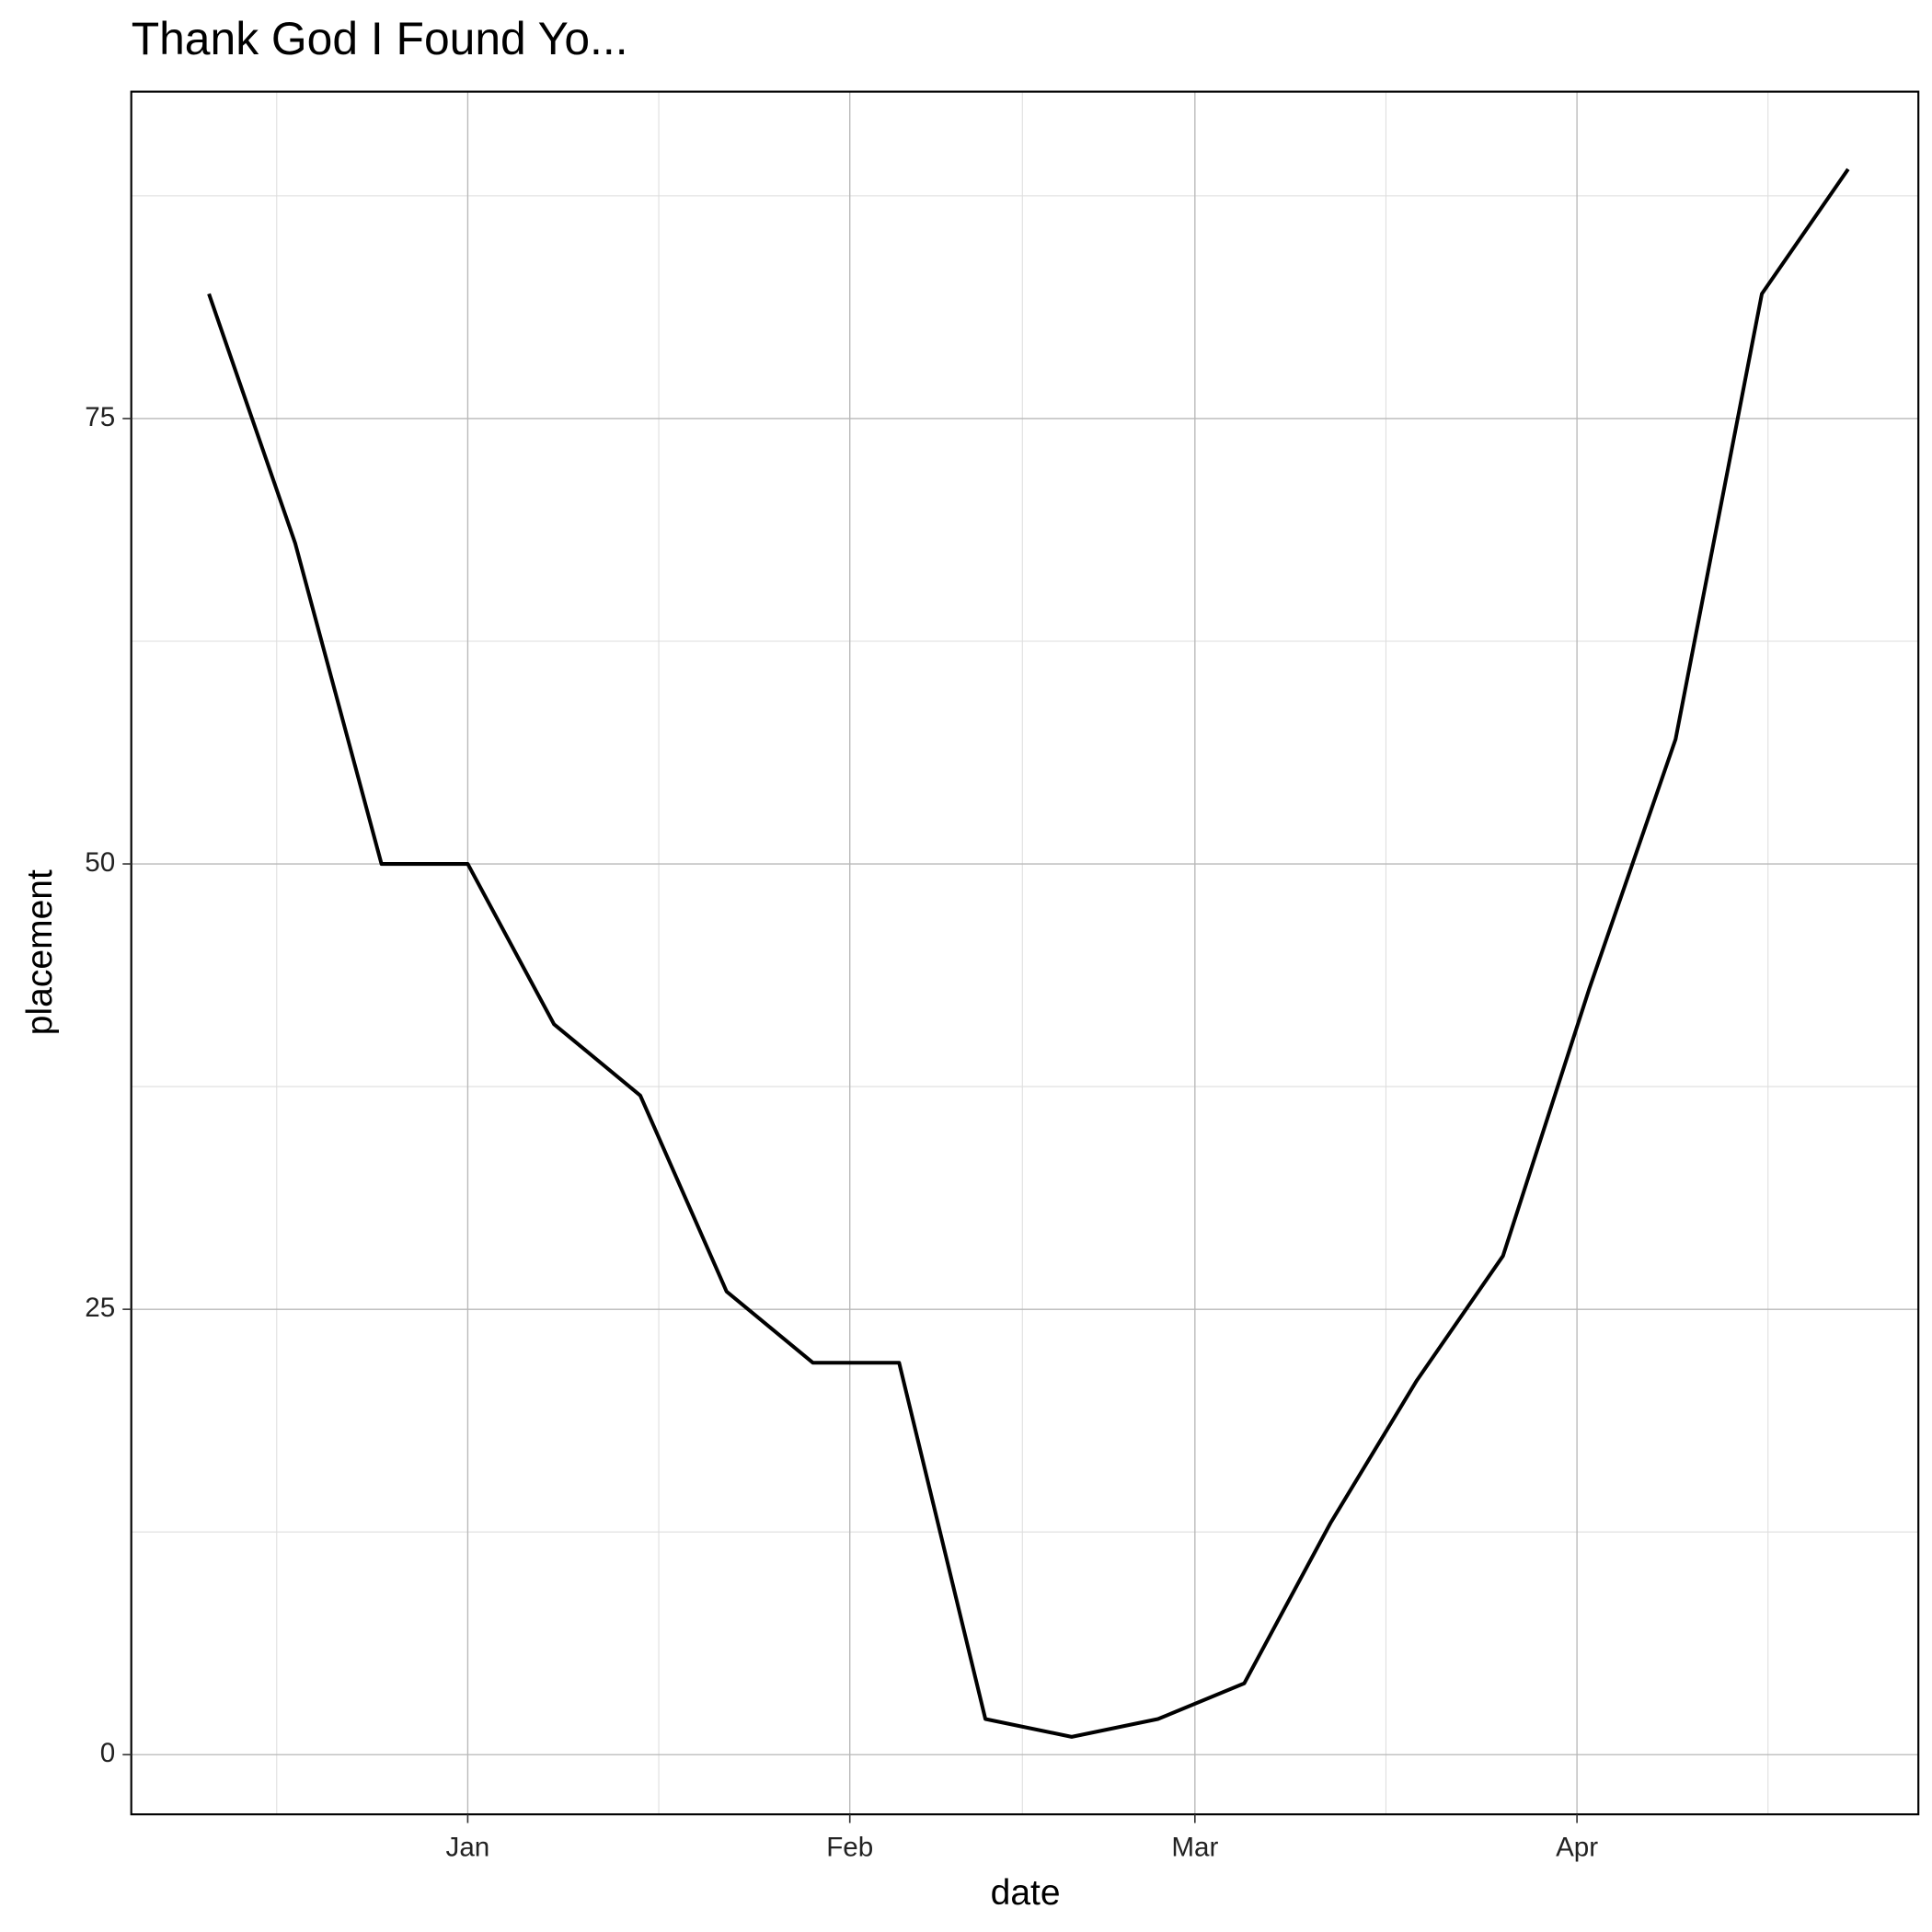 The height and width of the screenshot is (1932, 1932). Describe the element at coordinates (100, 862) in the screenshot. I see `y-tick-label: 50` at that location.